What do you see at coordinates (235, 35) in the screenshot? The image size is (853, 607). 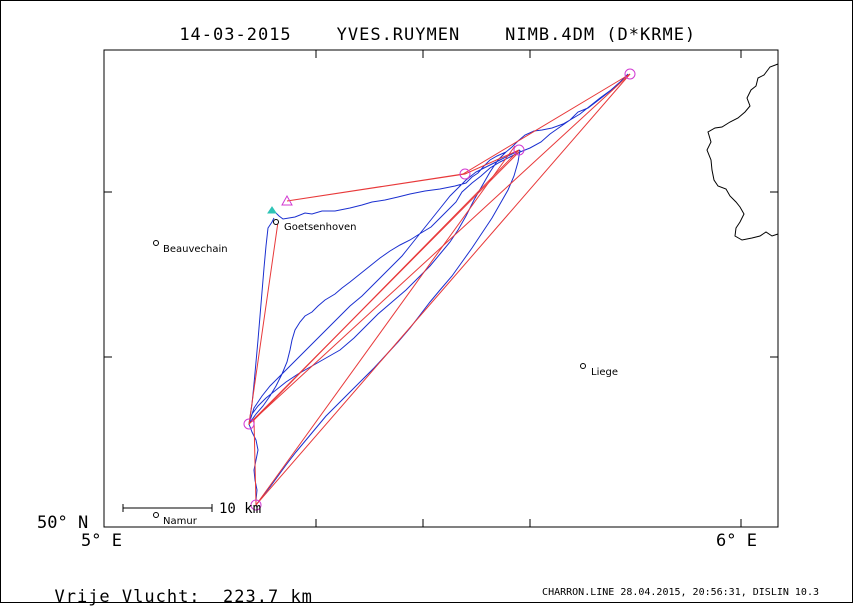 I see `flight-date: 14-03-2015` at bounding box center [235, 35].